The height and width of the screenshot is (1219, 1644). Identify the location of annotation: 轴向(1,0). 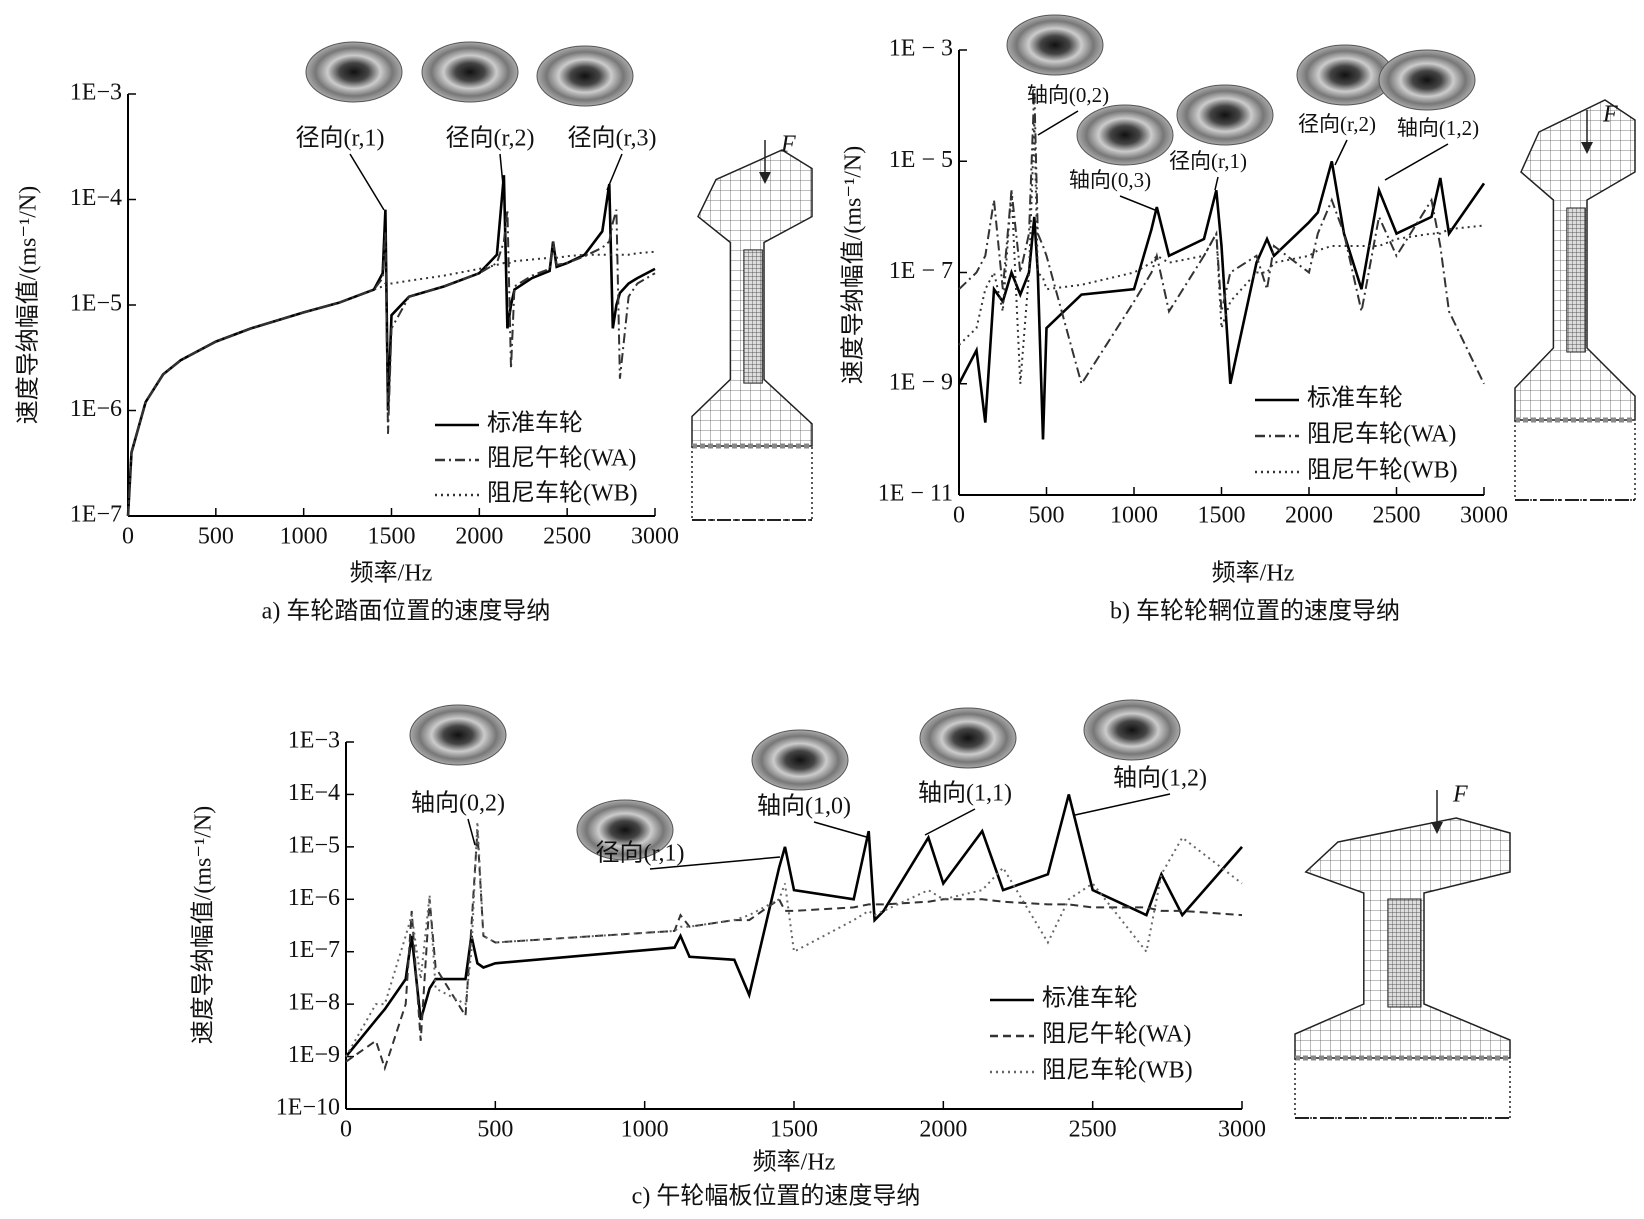
(804, 806).